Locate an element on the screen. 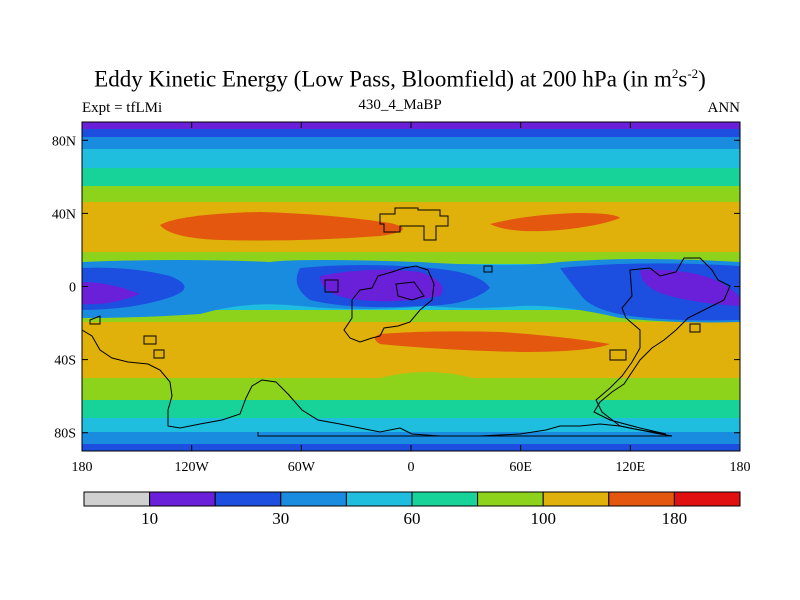  x-tick-label: 0 is located at coordinates (411, 467).